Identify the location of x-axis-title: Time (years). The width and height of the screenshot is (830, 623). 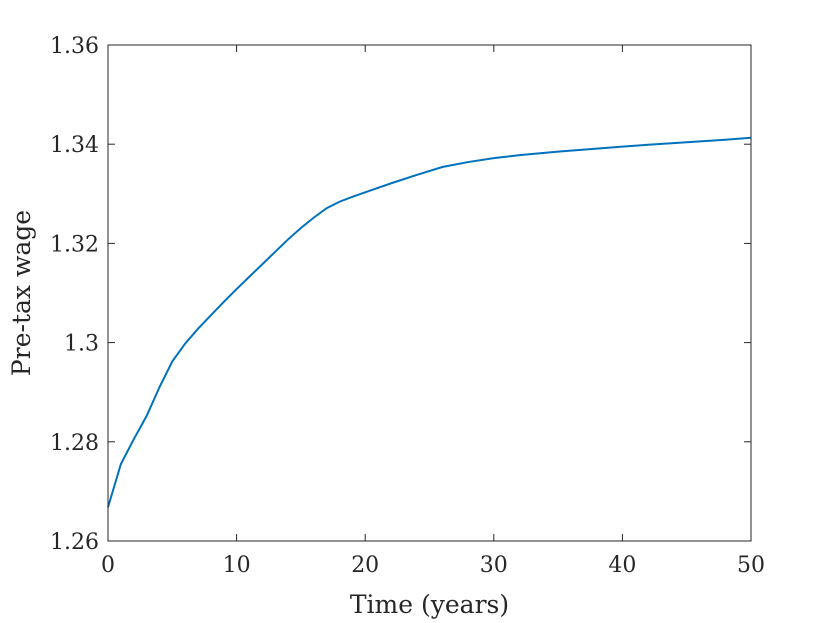
(429, 604).